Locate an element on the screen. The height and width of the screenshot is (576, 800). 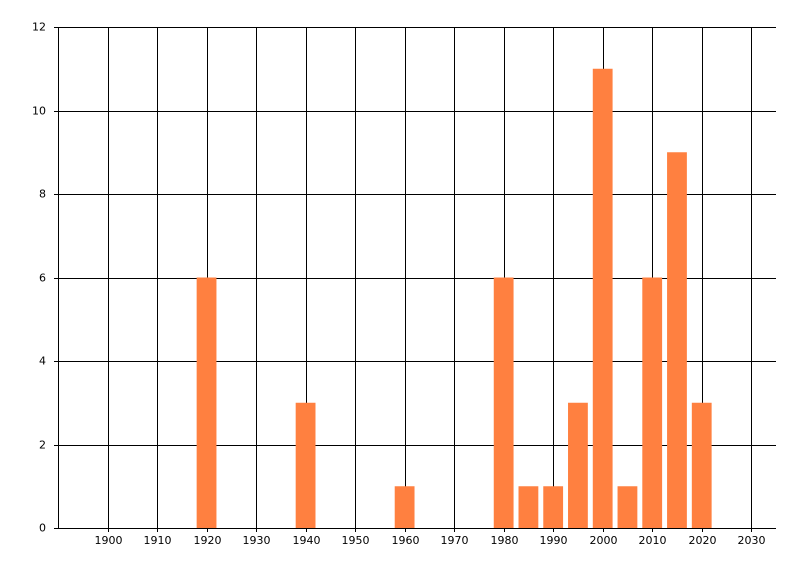
y-tick-label: 2 is located at coordinates (42, 445).